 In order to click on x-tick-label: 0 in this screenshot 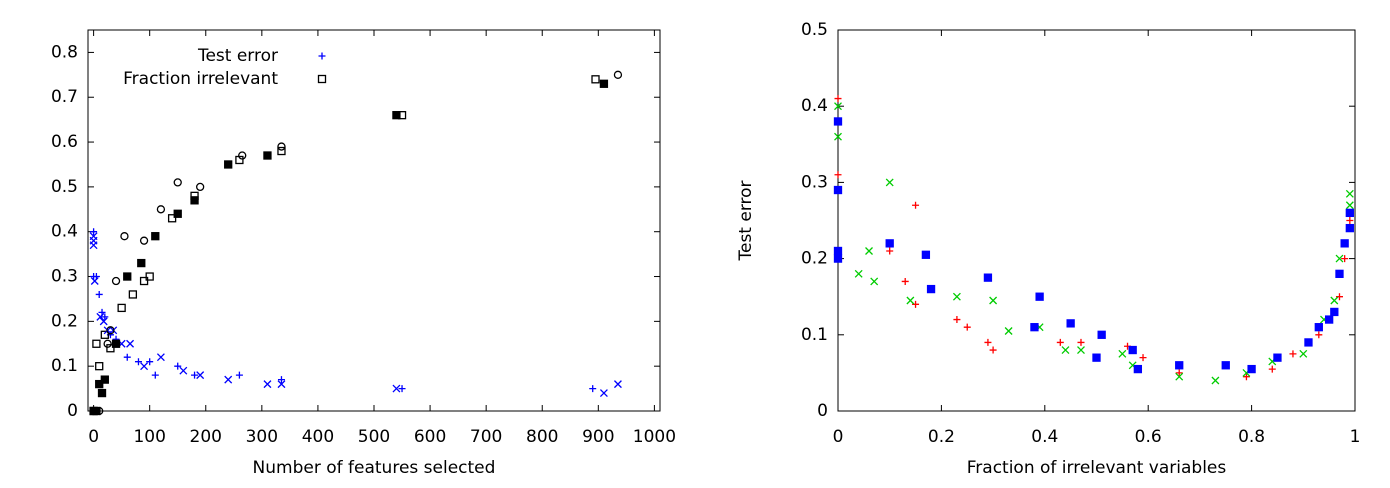, I will do `click(93, 437)`.